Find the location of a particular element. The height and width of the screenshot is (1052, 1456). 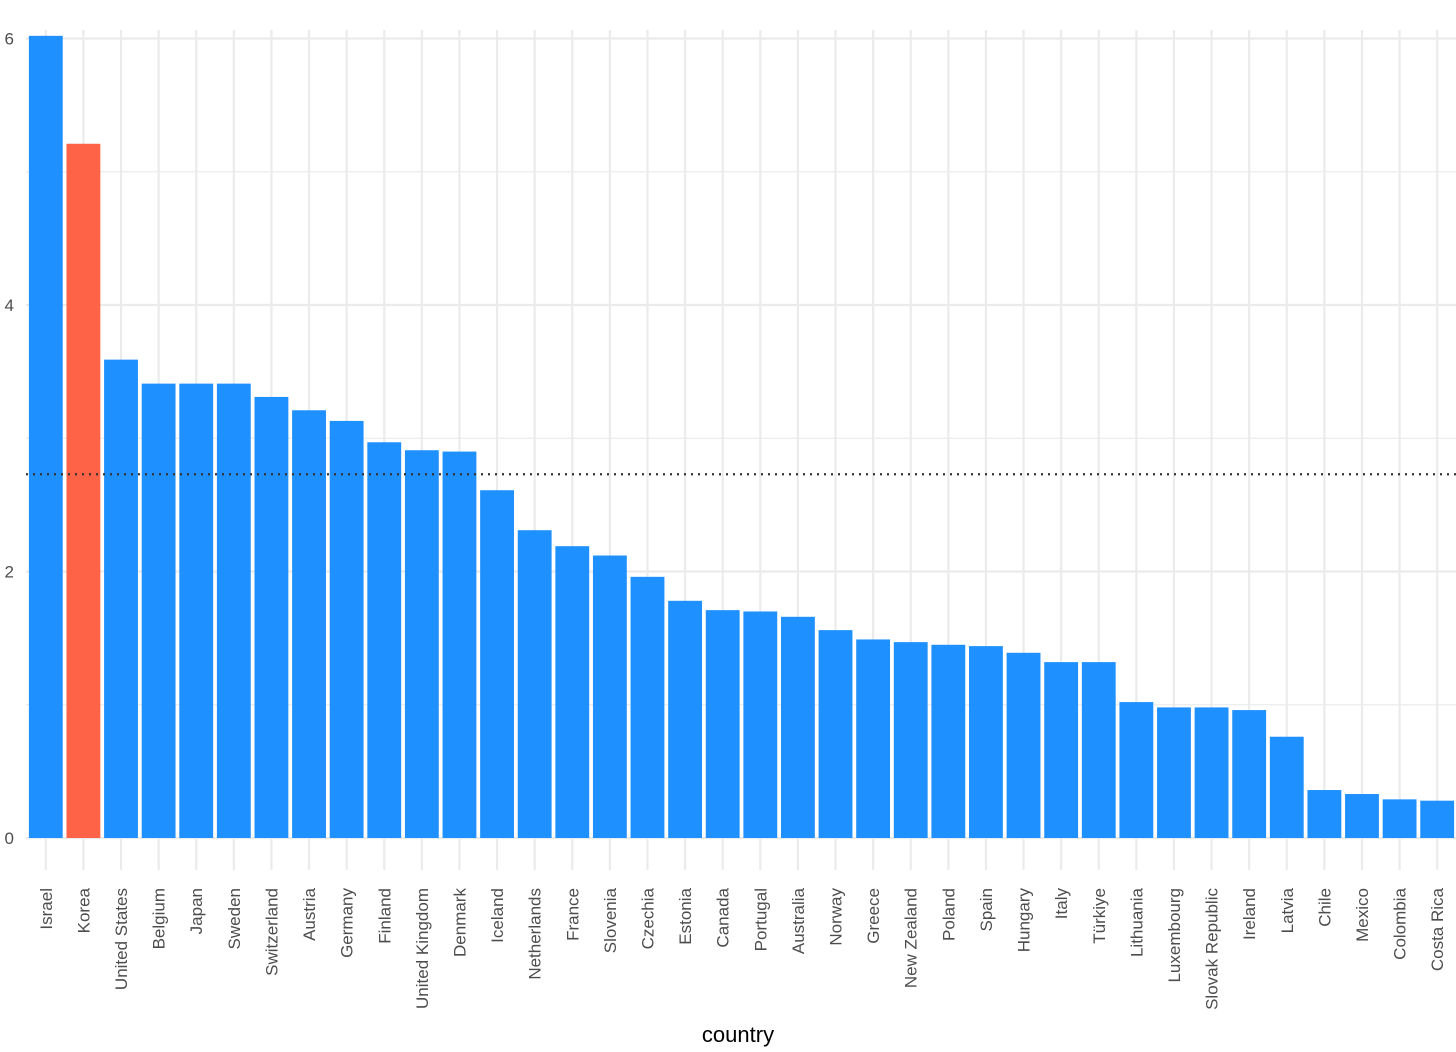

x-tick-label: Spain is located at coordinates (986, 909).